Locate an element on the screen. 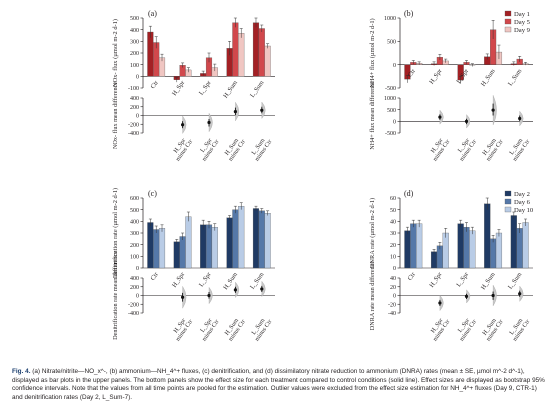  panel-label: (b) is located at coordinates (409, 13).